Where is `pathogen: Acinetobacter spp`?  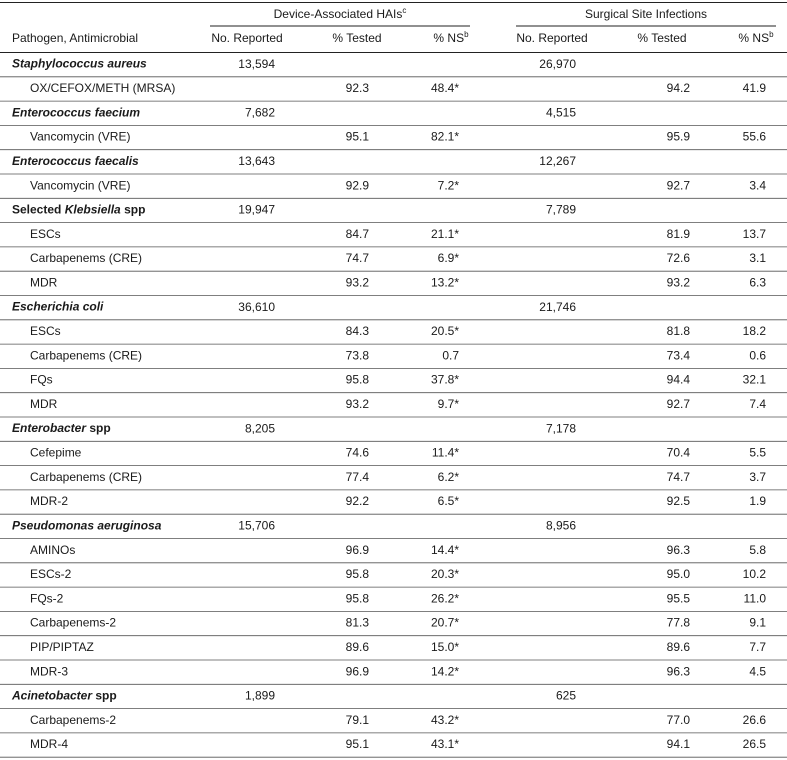
pathogen: Acinetobacter spp is located at coordinates (64, 696).